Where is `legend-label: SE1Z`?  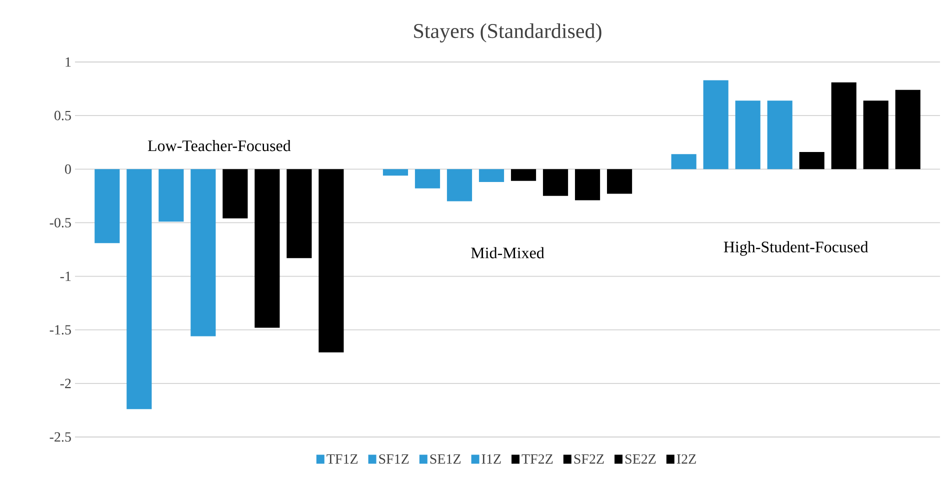 legend-label: SE1Z is located at coordinates (445, 459).